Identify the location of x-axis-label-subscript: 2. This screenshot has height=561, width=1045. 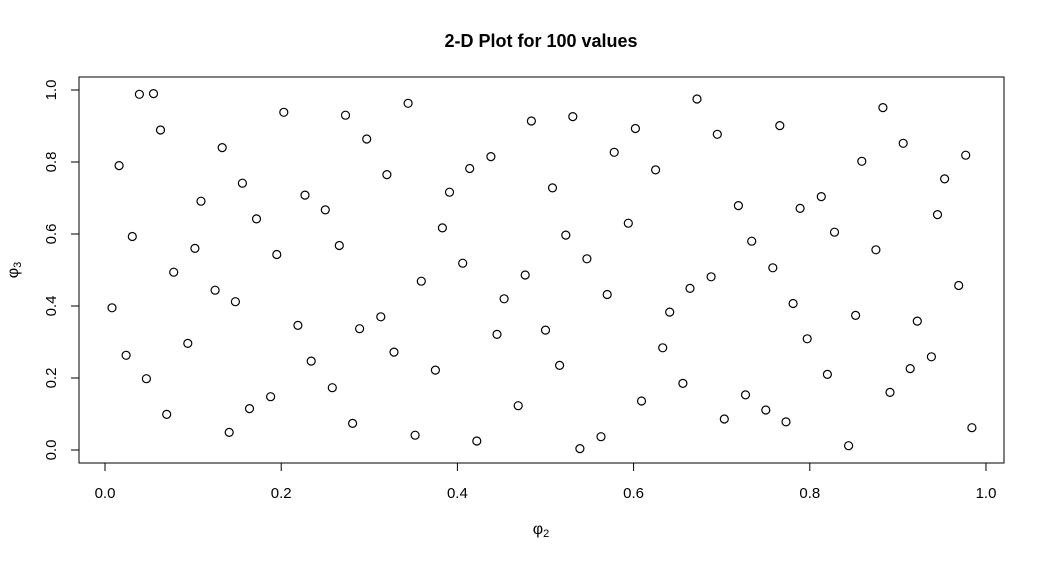
(546, 534).